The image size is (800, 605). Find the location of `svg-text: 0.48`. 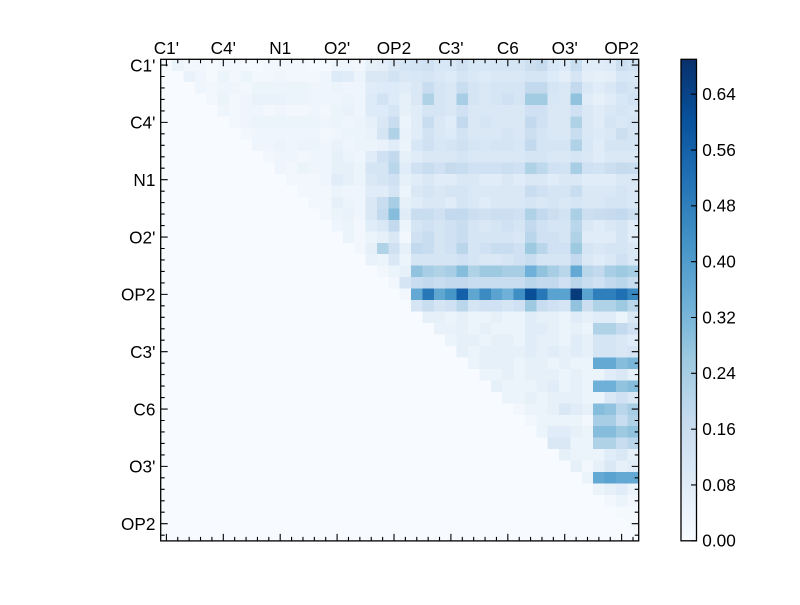

svg-text: 0.48 is located at coordinates (718, 206).